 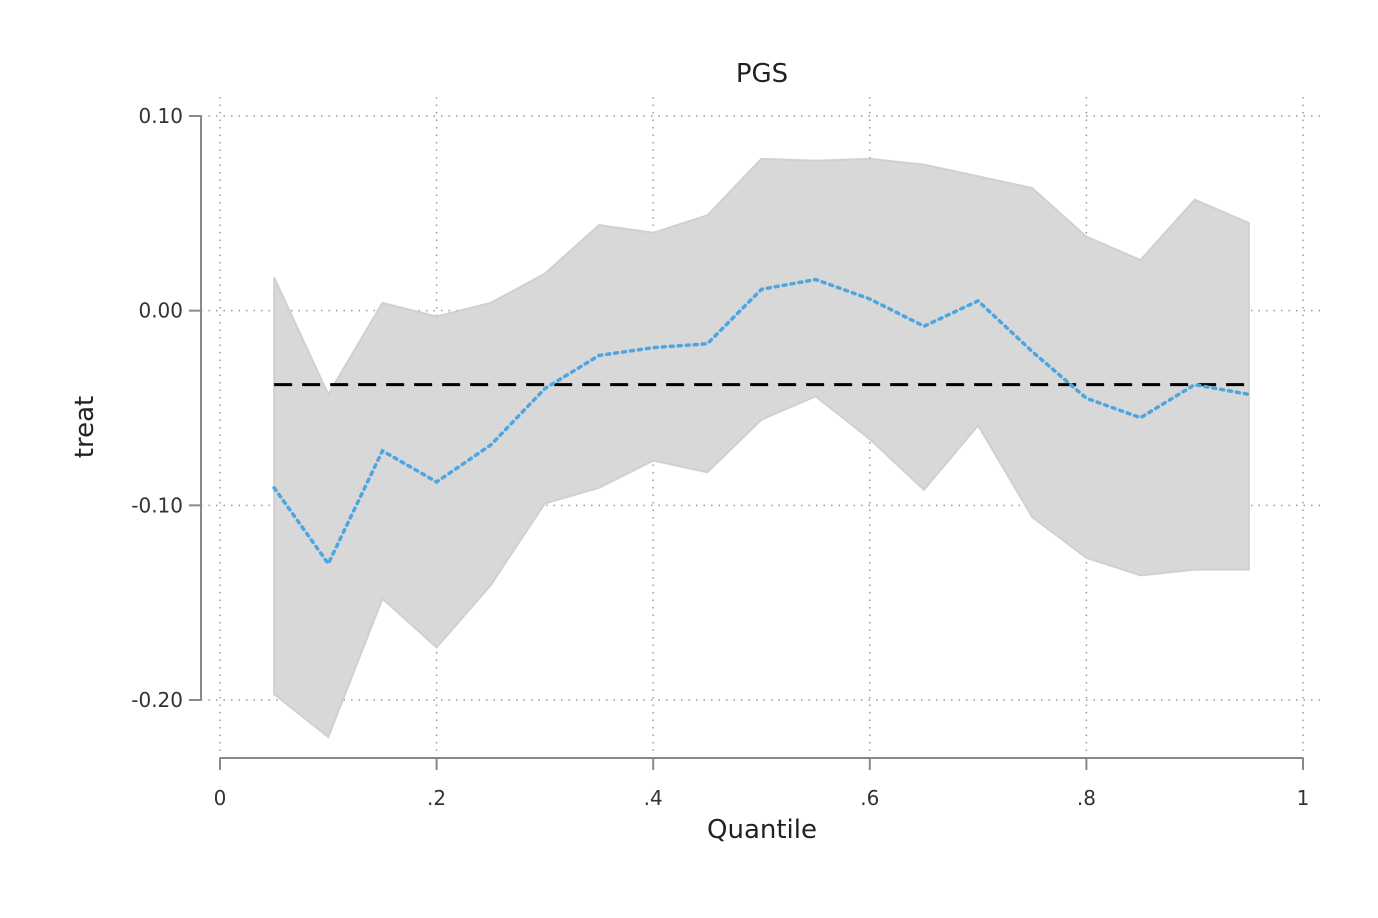 What do you see at coordinates (157, 700) in the screenshot?
I see `y-tick-label: -0.20` at bounding box center [157, 700].